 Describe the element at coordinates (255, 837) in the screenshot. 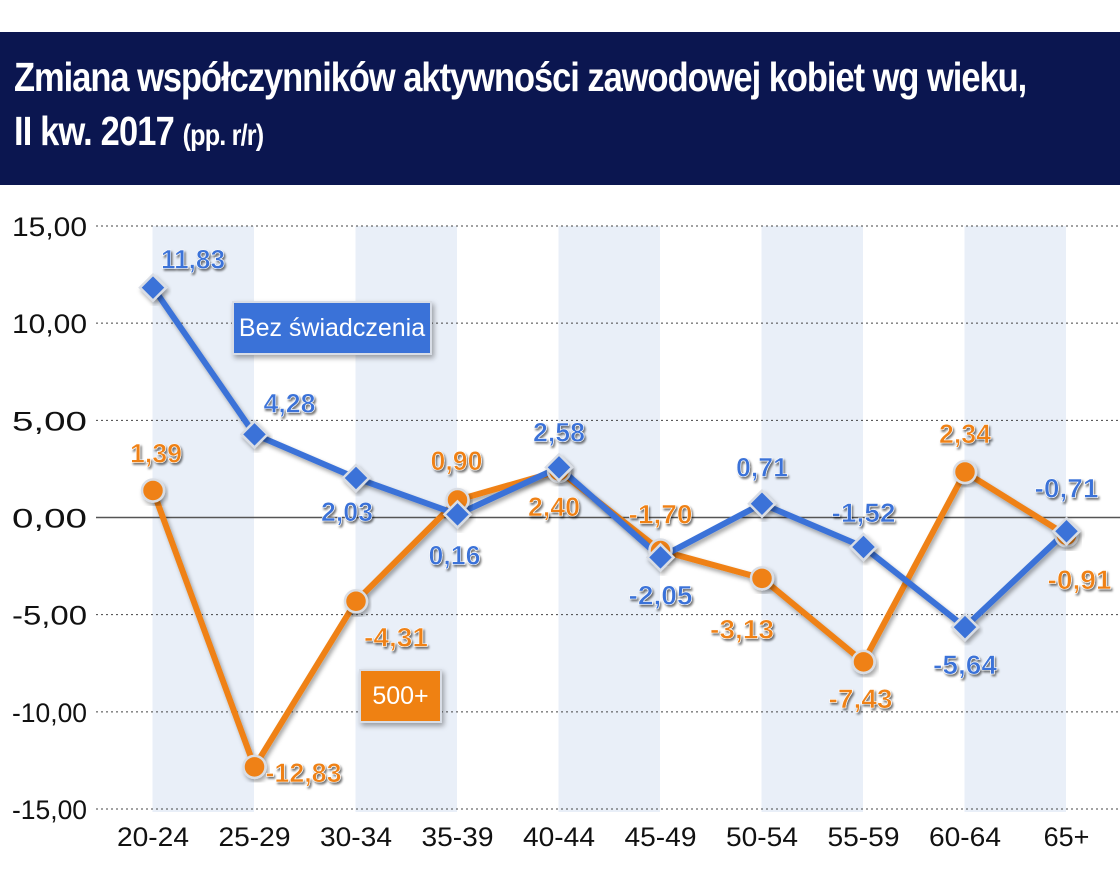

I see `x-tick-label: 25-29` at that location.